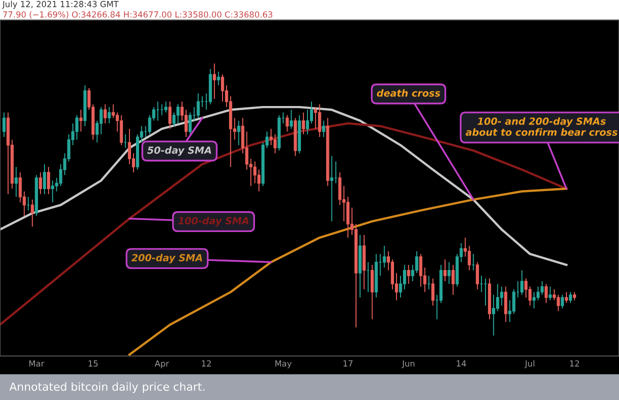  I want to click on text: Annotated bitcoin daily price chart., so click(106, 387).